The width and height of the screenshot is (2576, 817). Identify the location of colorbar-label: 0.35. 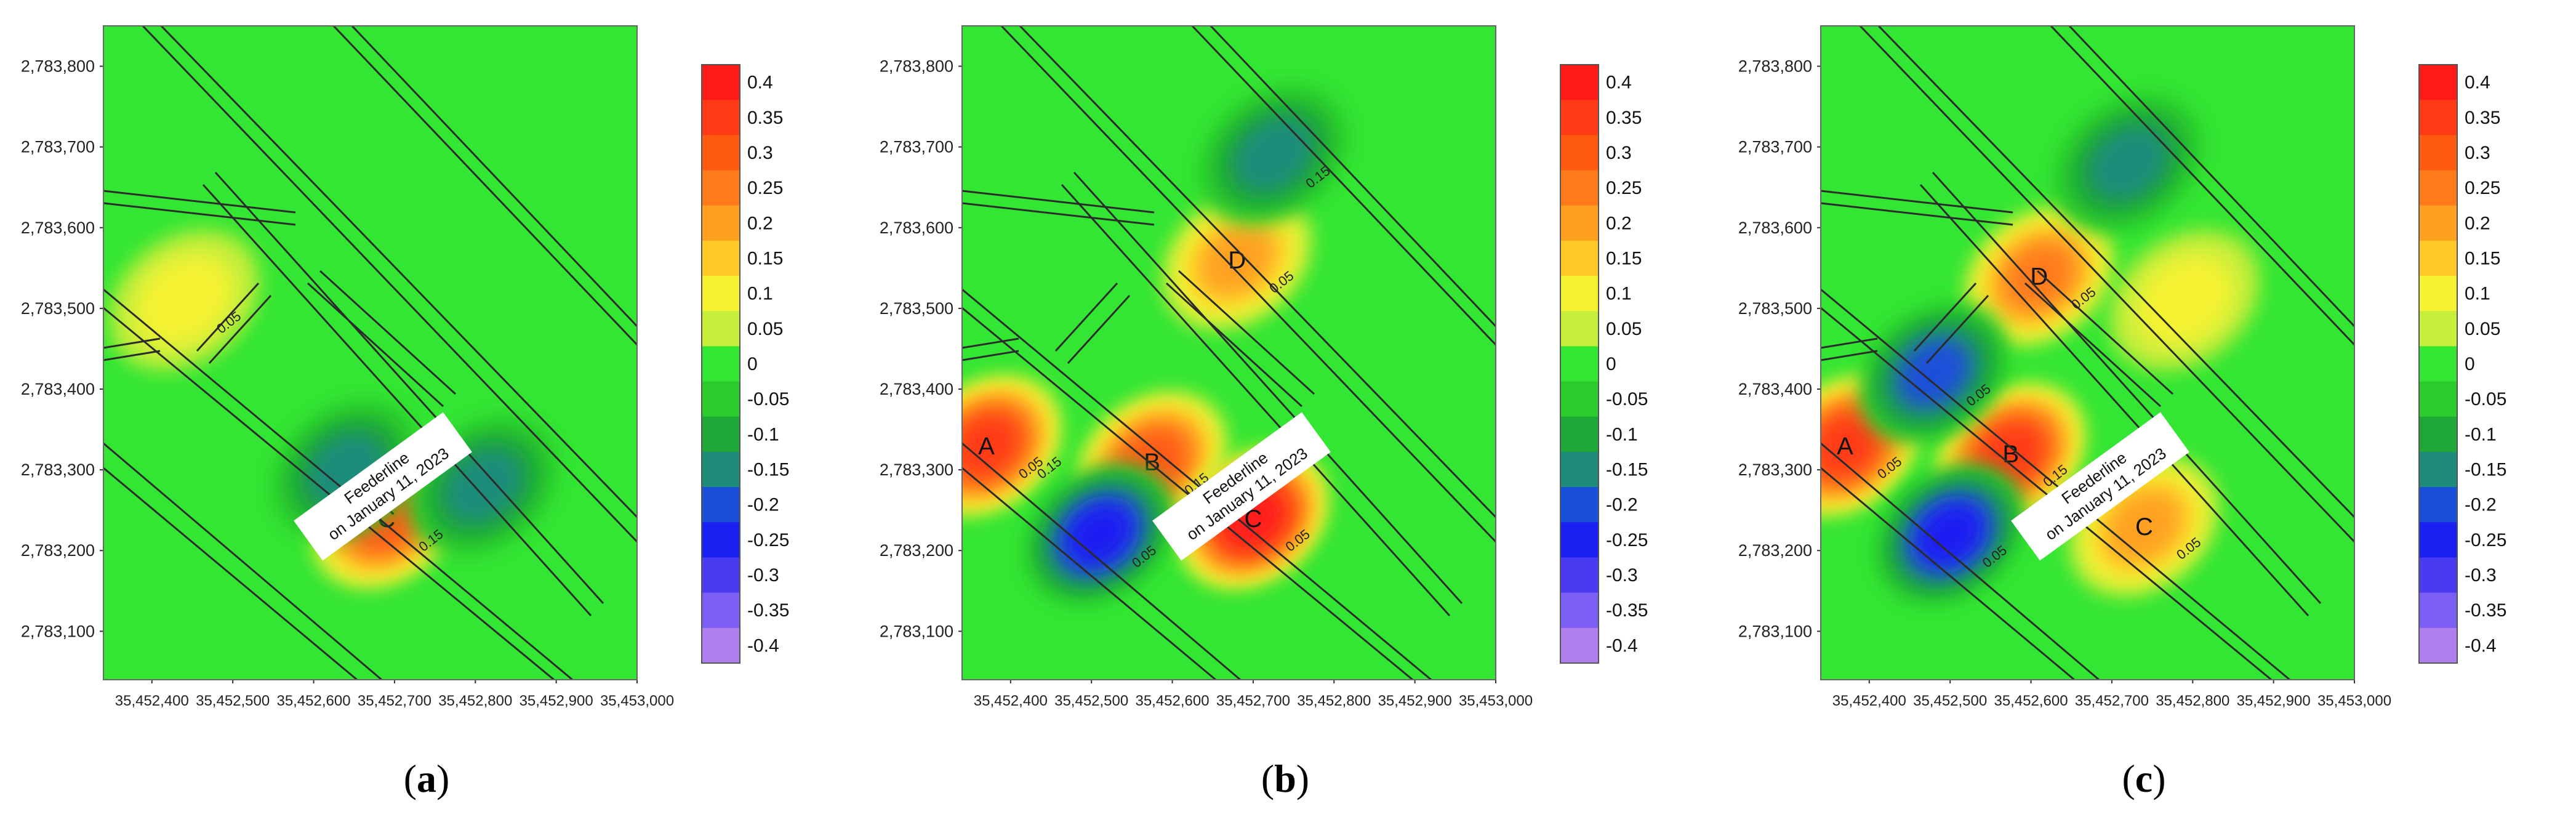
(765, 118).